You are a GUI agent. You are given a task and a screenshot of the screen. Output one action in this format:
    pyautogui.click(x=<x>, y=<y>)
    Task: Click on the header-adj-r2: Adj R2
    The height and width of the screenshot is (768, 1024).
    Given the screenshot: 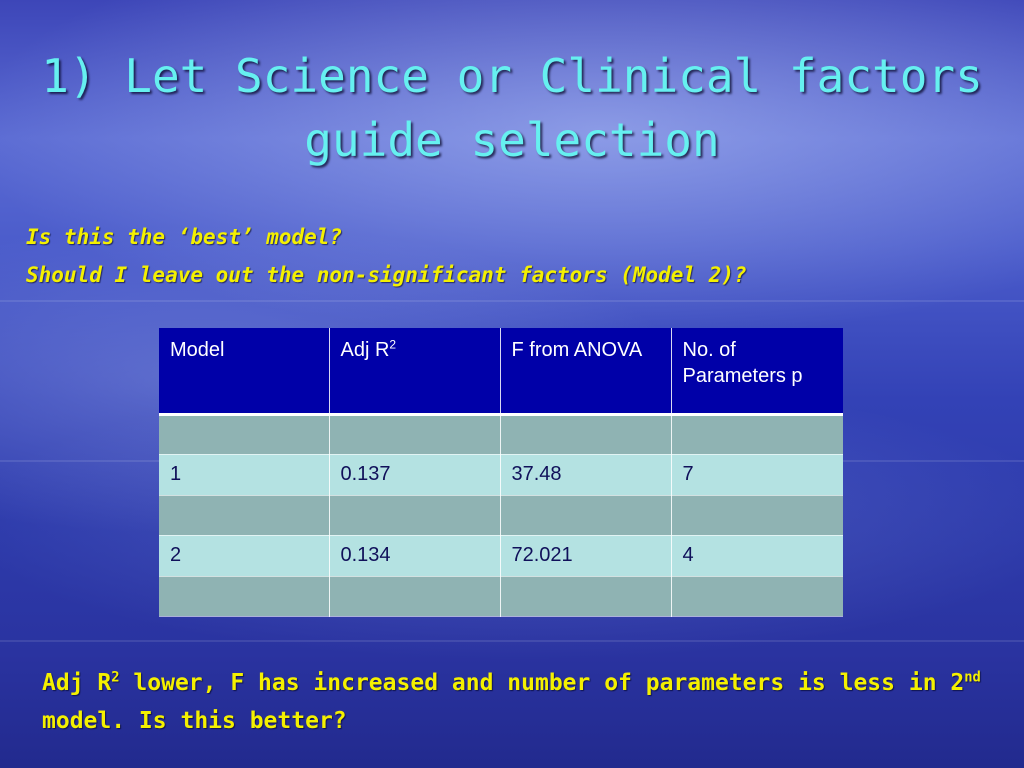 What is the action you would take?
    pyautogui.click(x=415, y=372)
    